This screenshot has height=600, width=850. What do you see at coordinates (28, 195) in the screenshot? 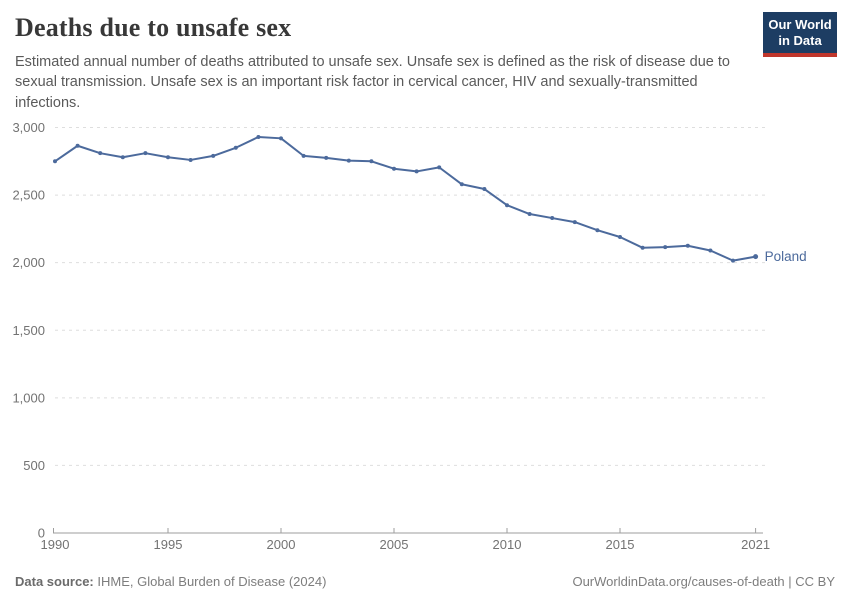
I see `y-axis-tick-label: 2,500` at bounding box center [28, 195].